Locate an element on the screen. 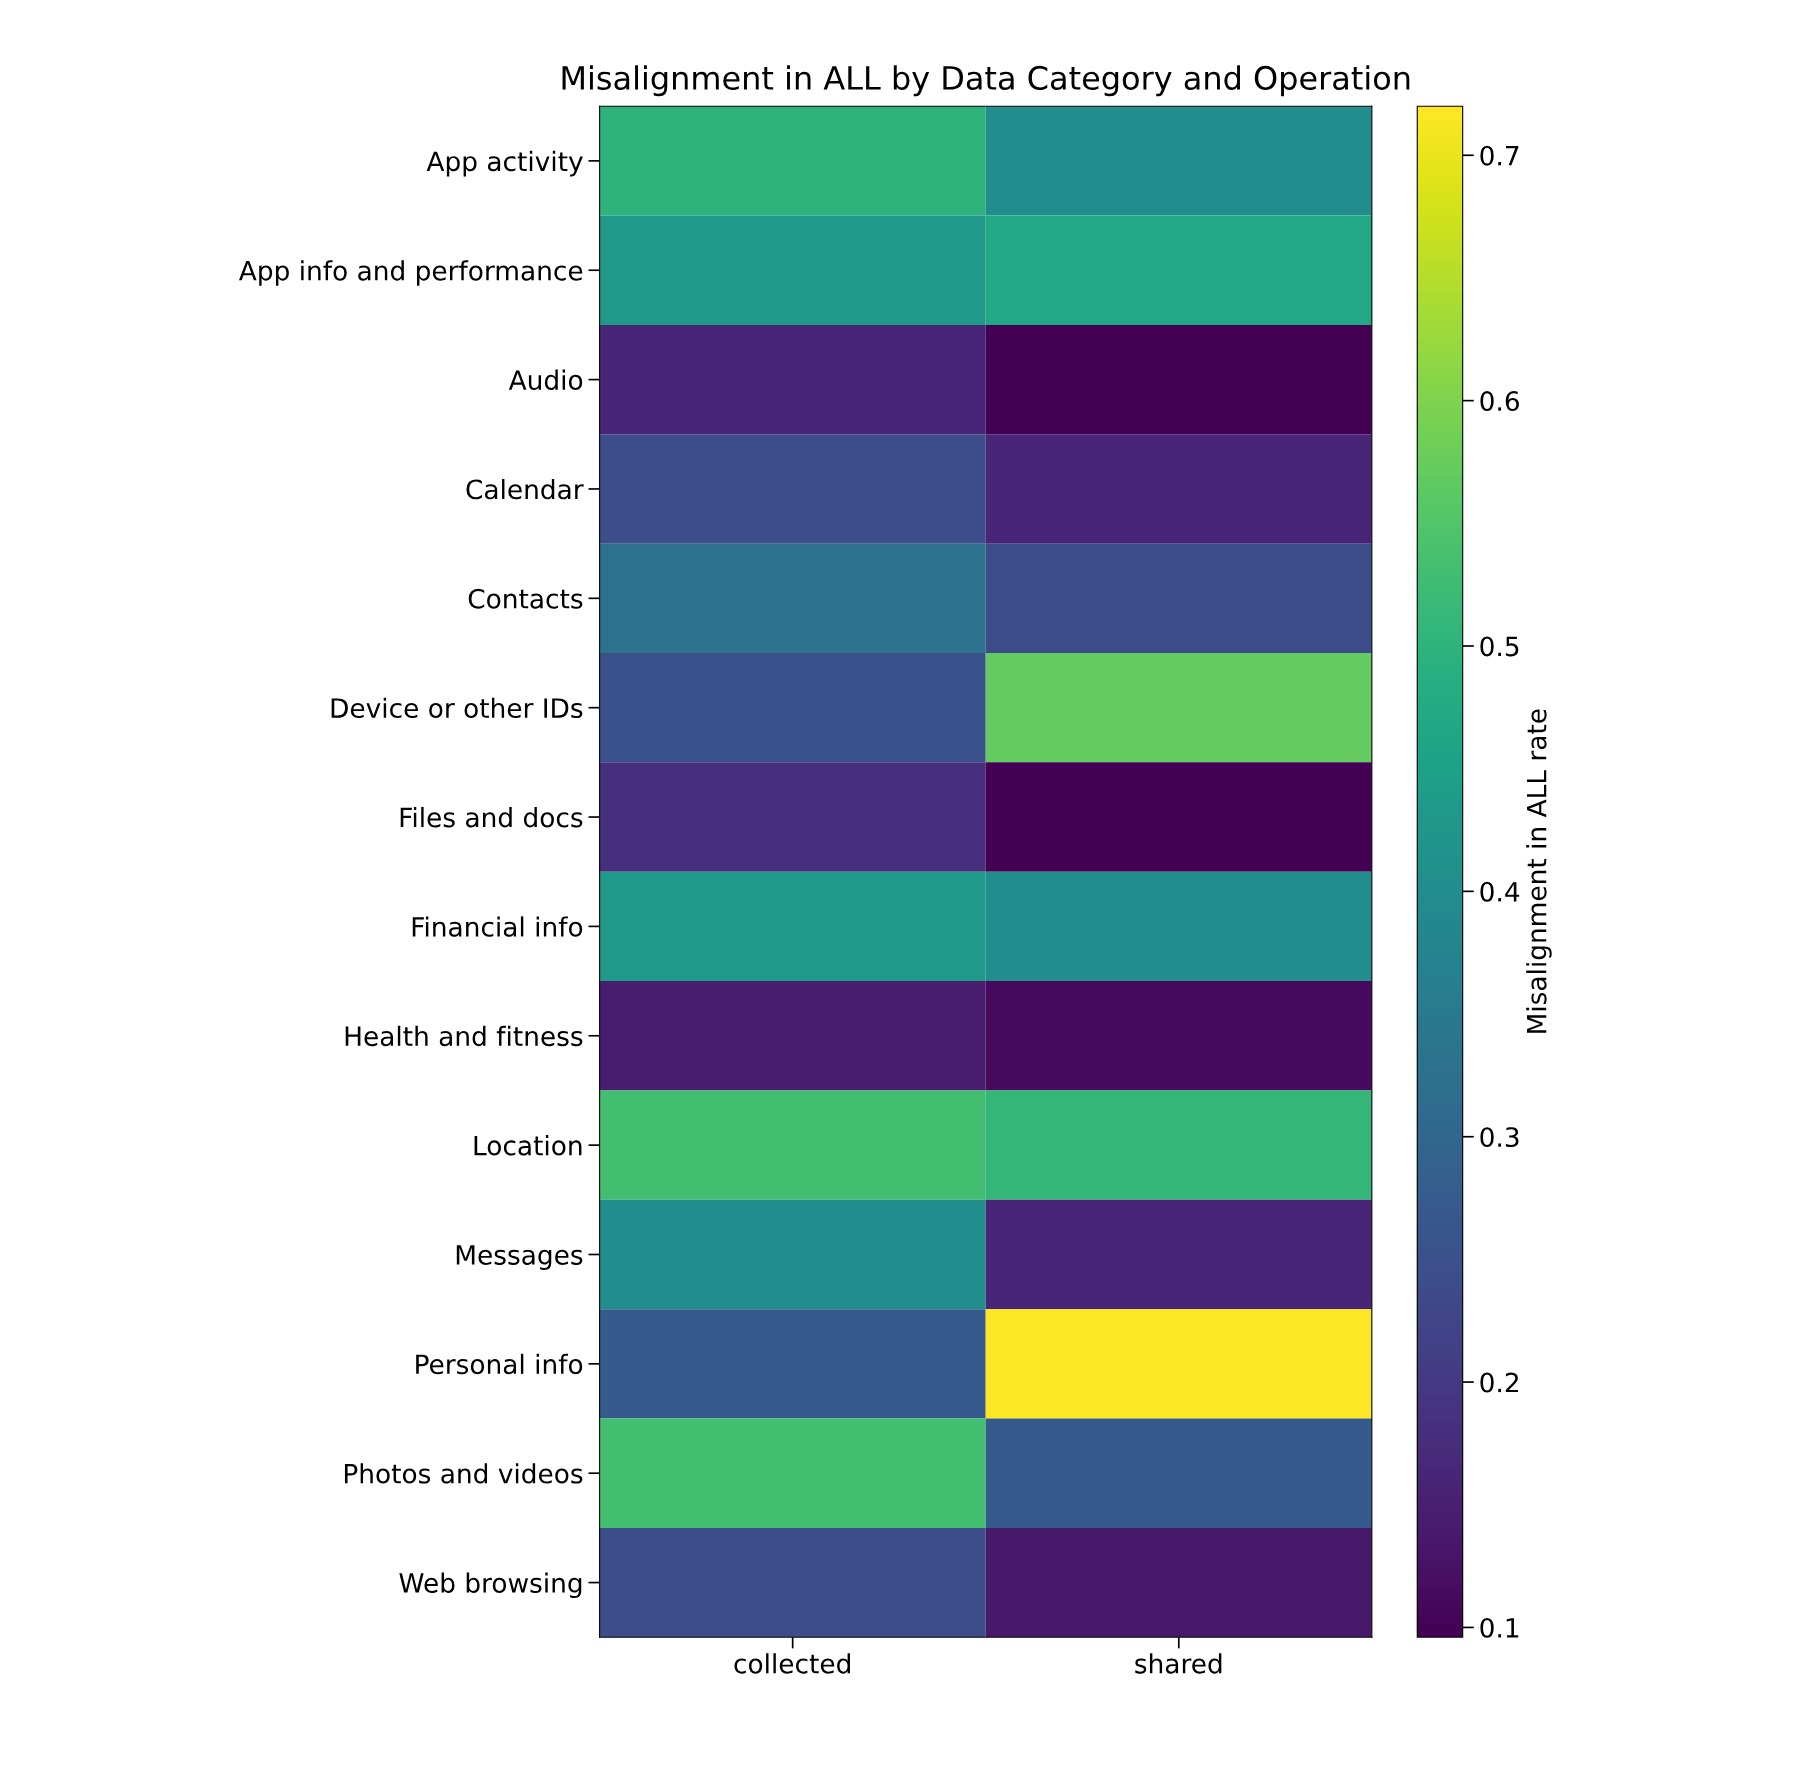  x-tick-label: collected is located at coordinates (792, 1663).